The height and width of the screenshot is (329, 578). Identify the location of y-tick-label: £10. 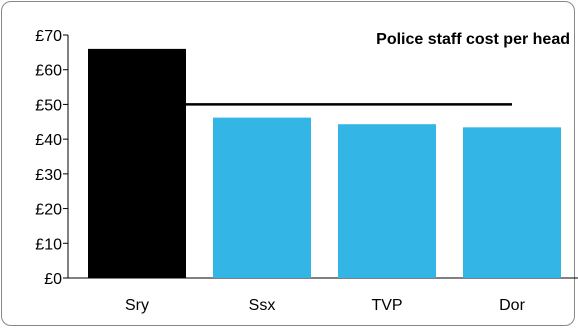
(48, 244).